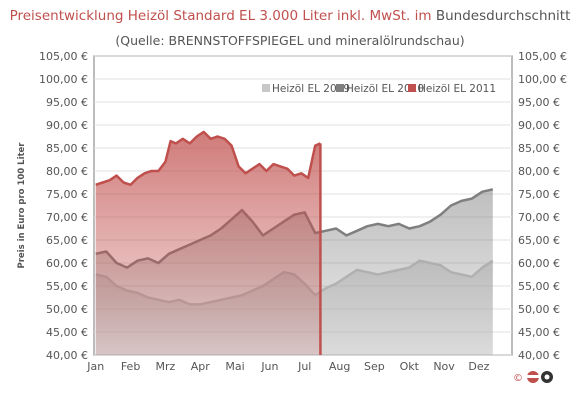  Describe the element at coordinates (539, 125) in the screenshot. I see `y-tick-label-right: 90,00 €` at that location.